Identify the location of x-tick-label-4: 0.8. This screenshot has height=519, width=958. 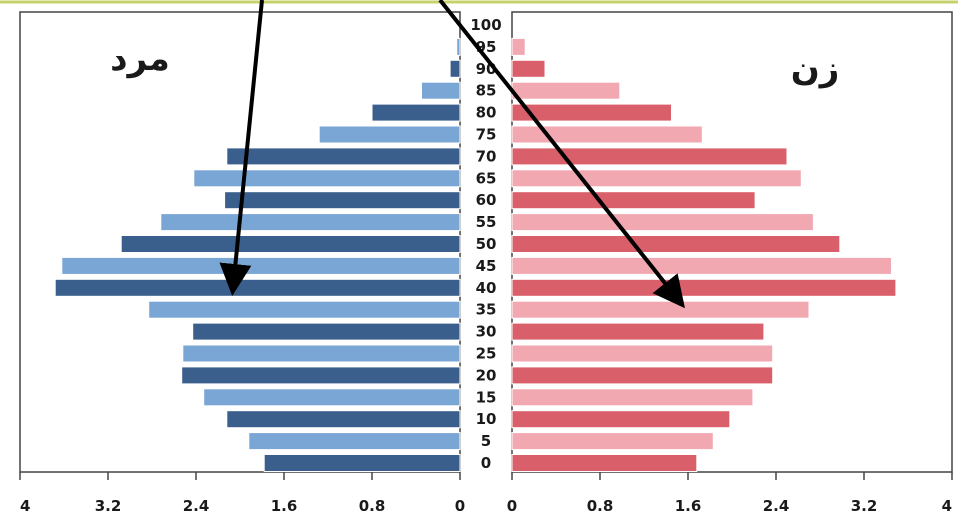
(372, 506).